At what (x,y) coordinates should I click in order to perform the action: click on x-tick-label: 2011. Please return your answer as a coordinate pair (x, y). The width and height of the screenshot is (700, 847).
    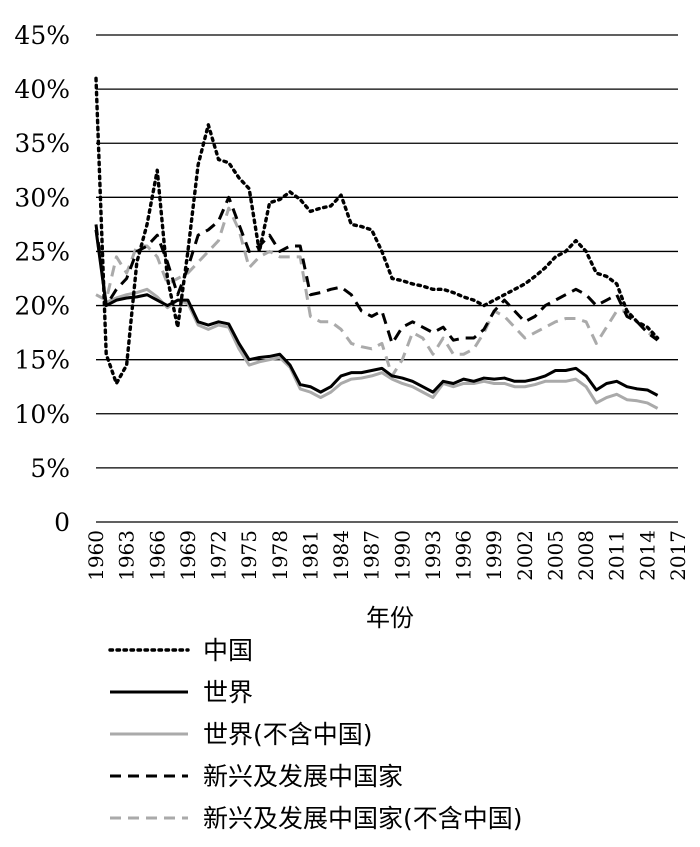
    Looking at the image, I should click on (617, 555).